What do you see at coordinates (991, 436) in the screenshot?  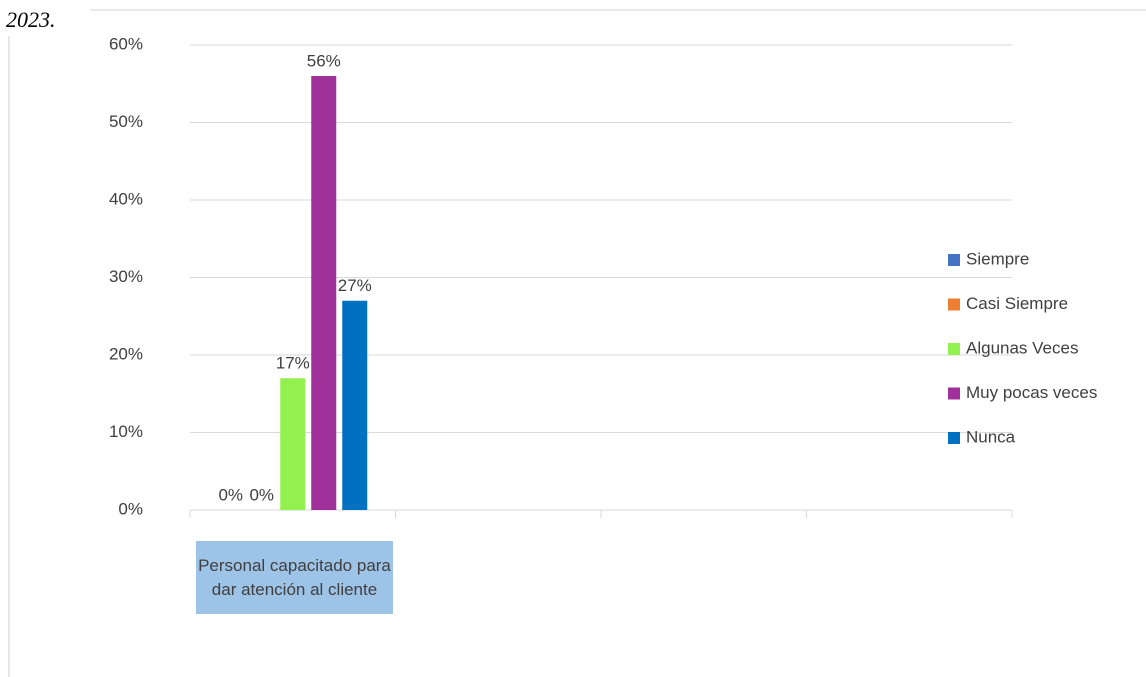 I see `legend-label: Nunca` at bounding box center [991, 436].